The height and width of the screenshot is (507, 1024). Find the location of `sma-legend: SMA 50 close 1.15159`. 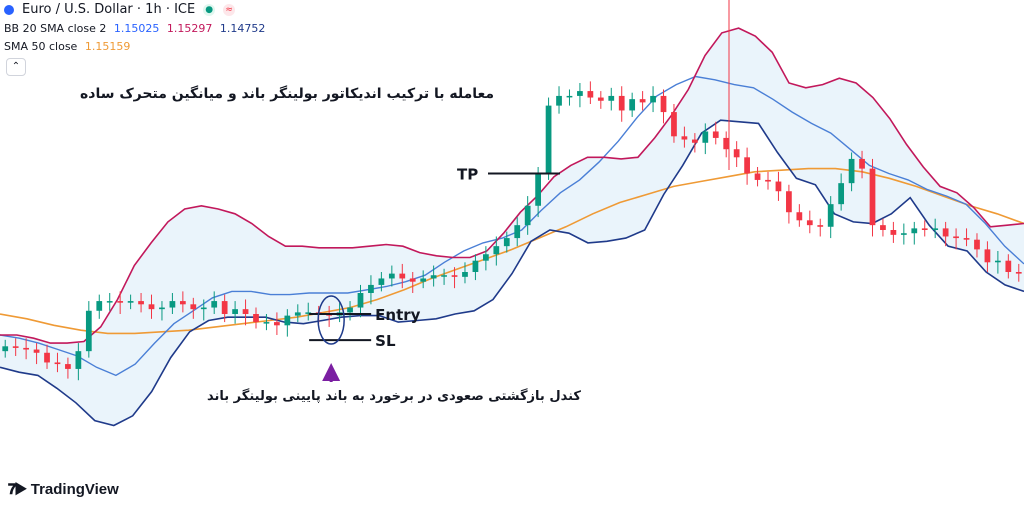

sma-legend: SMA 50 close 1.15159 is located at coordinates (69, 46).